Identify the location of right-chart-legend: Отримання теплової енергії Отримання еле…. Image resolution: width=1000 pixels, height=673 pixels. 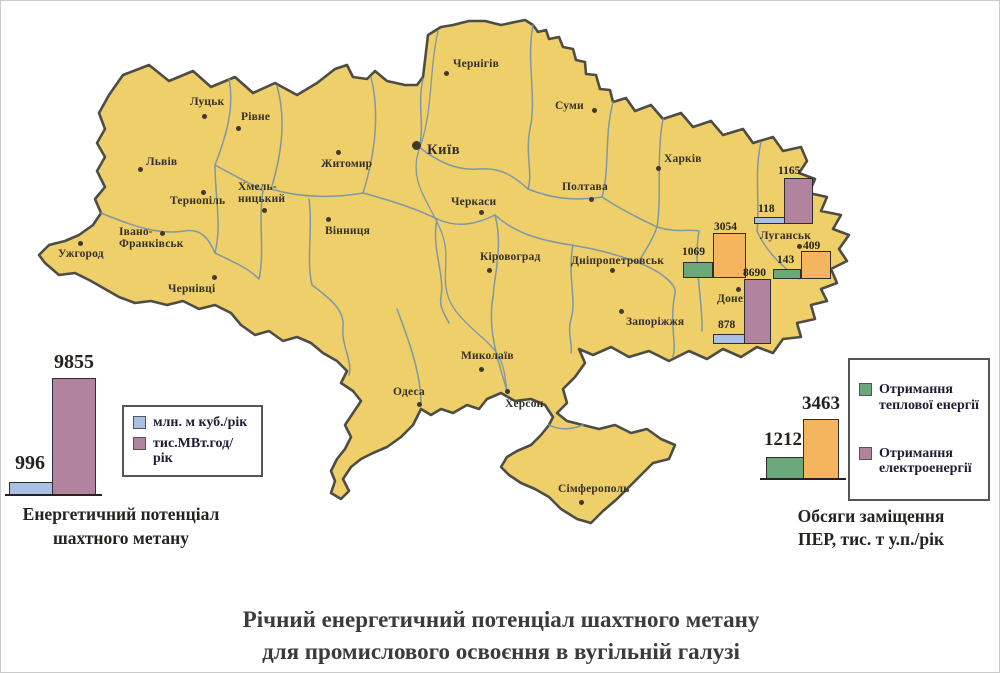
(919, 429).